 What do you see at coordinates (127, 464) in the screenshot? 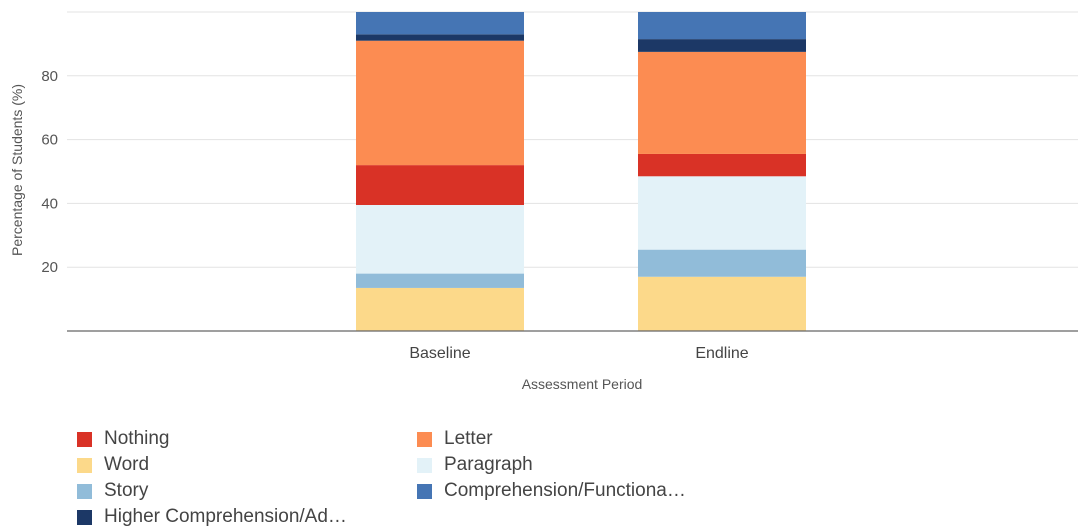
I see `legend-label: Word` at bounding box center [127, 464].